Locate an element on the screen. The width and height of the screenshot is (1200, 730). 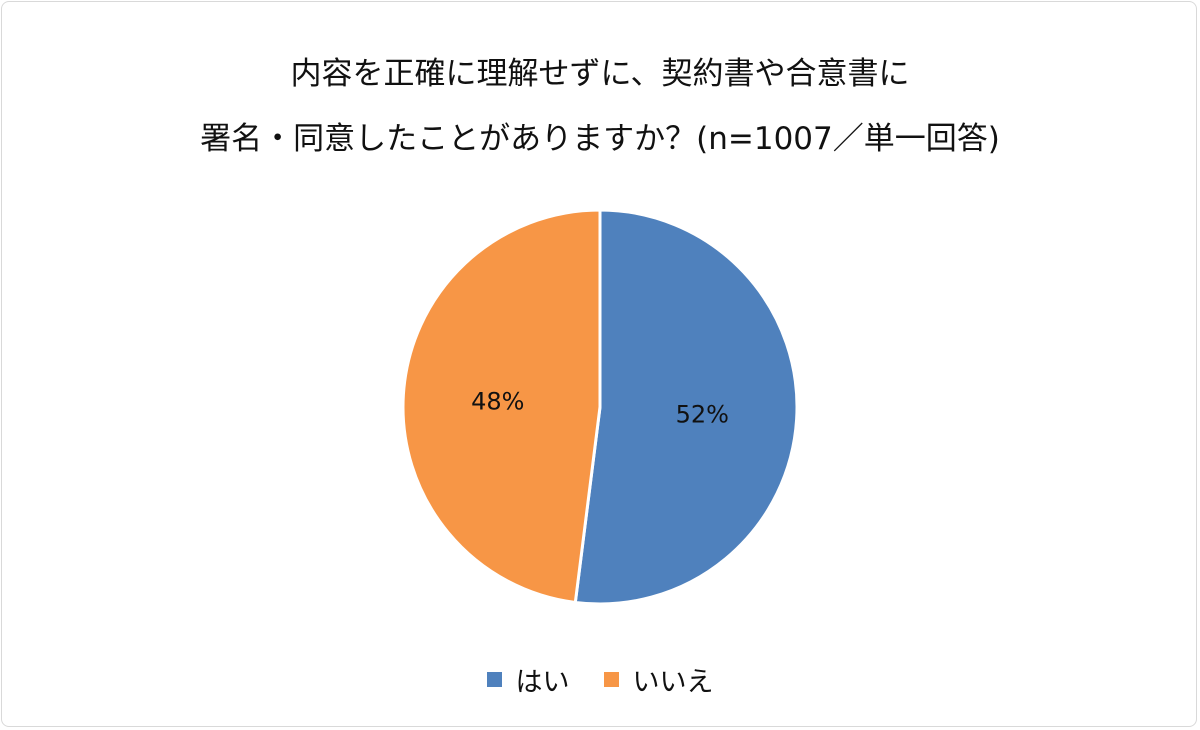
legend-item-0: はい is located at coordinates (528, 679).